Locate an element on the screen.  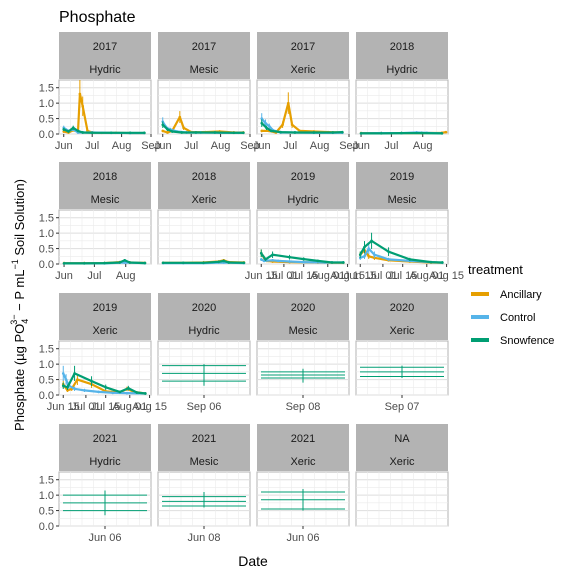
strip-year-label: 2020 is located at coordinates (204, 308).